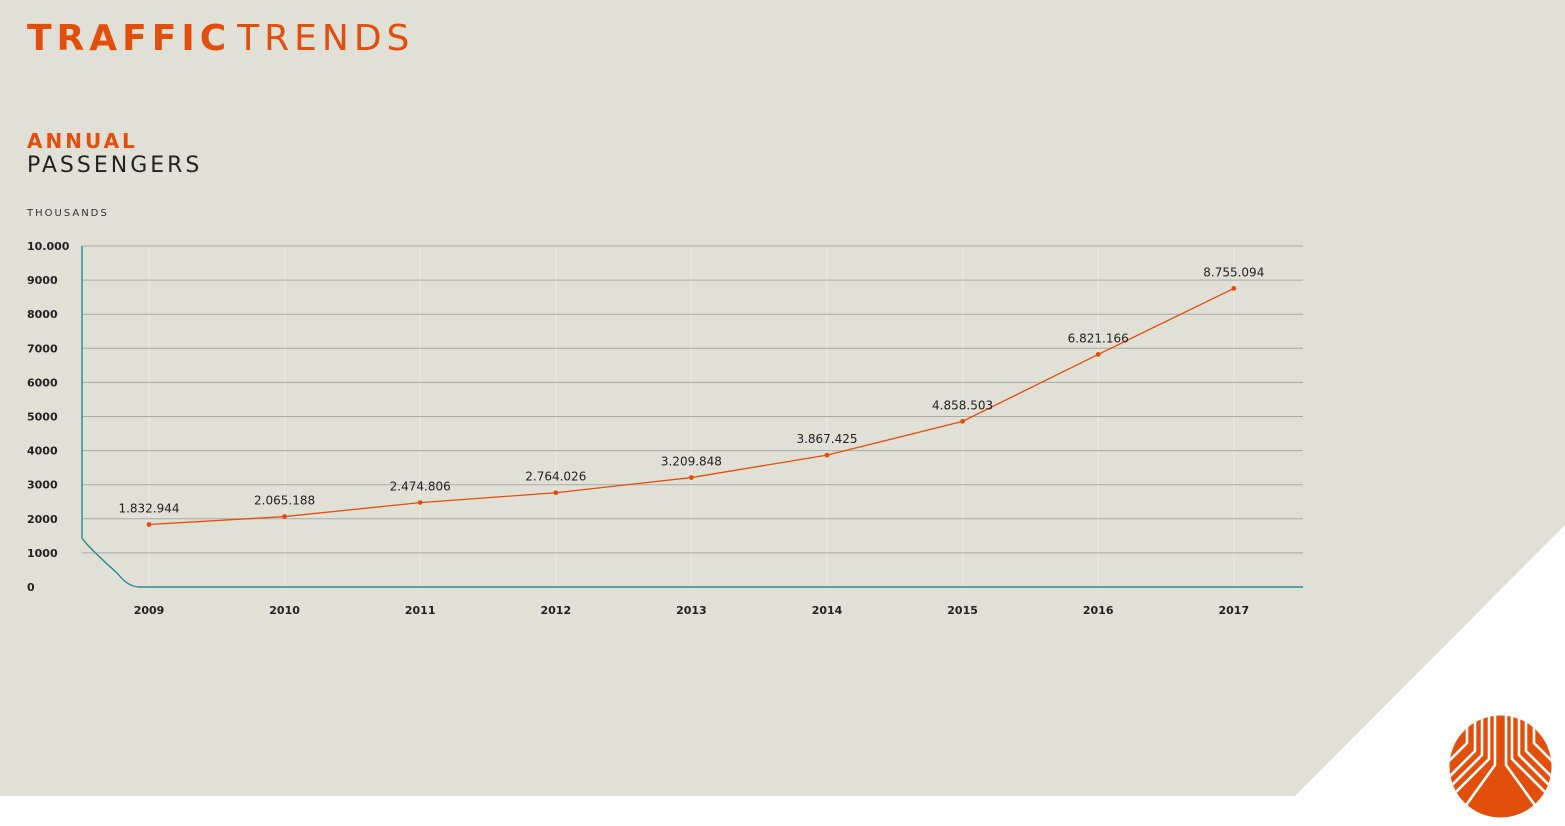 The width and height of the screenshot is (1565, 826). What do you see at coordinates (826, 439) in the screenshot?
I see `data-label: 3.867.425` at bounding box center [826, 439].